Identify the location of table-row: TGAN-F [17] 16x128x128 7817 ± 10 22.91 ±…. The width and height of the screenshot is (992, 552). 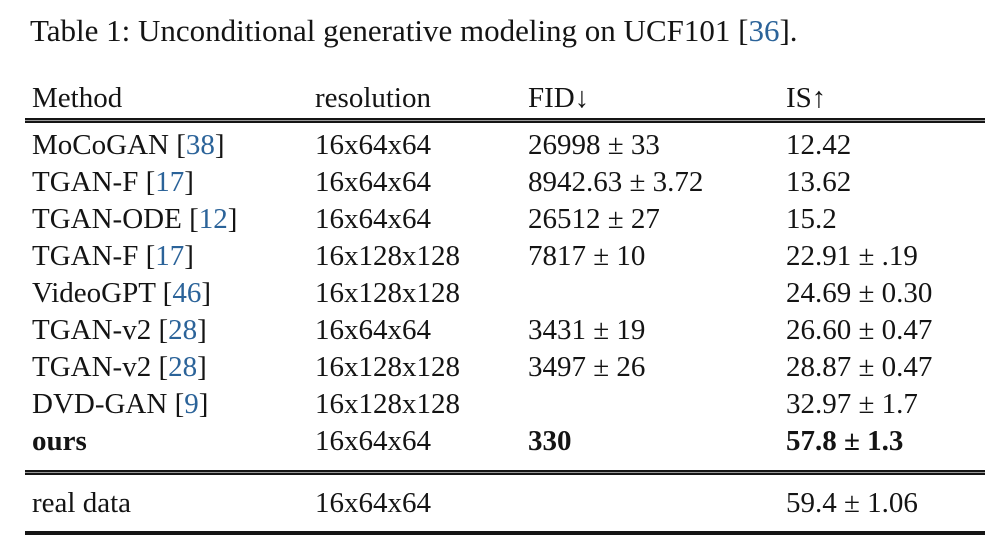
(505, 256).